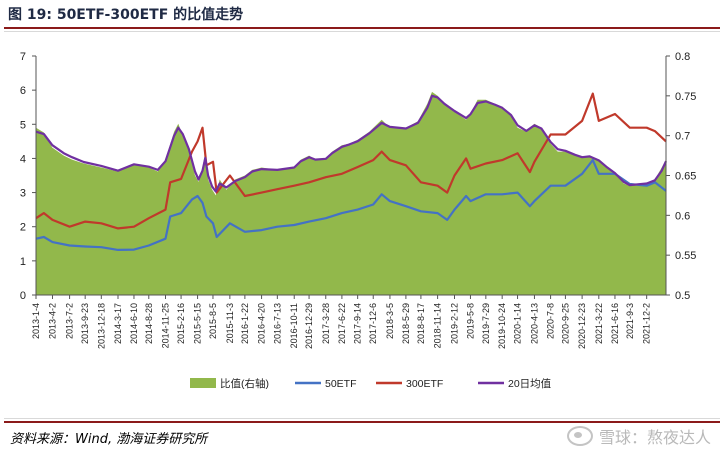  What do you see at coordinates (685, 97) in the screenshot?
I see `right-tick-label-5: 0.75` at bounding box center [685, 97].